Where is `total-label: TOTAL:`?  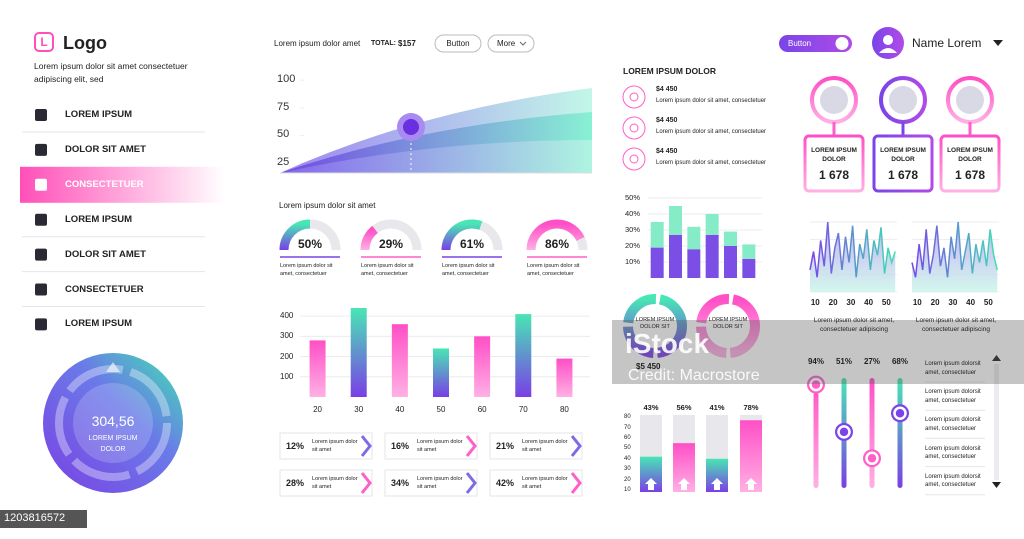 total-label: TOTAL: is located at coordinates (384, 43).